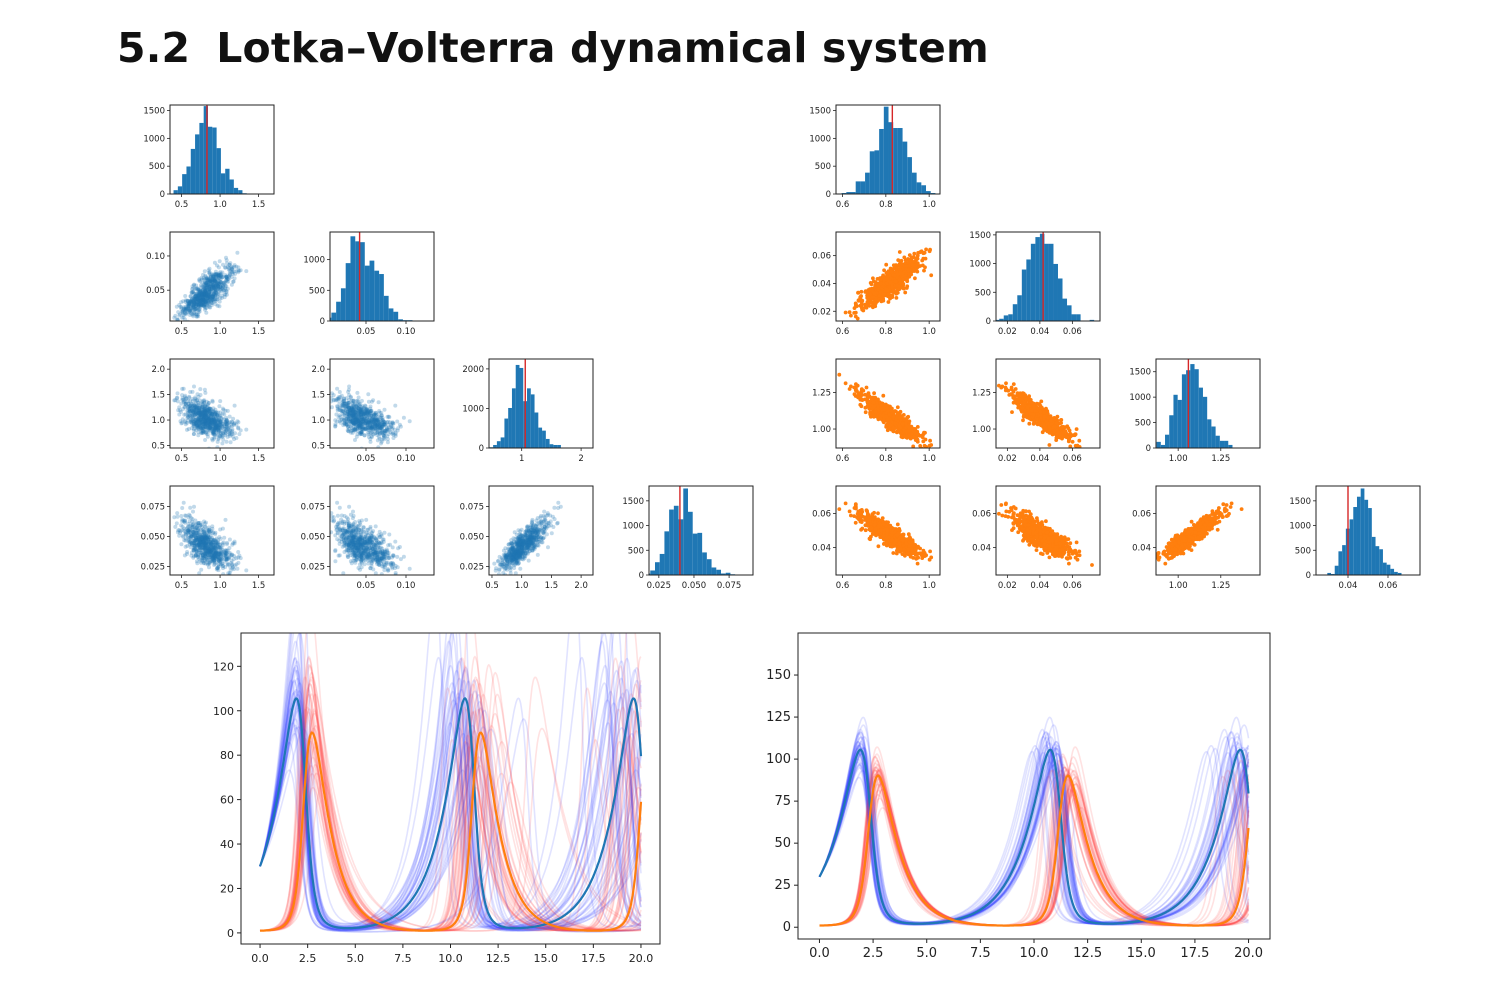 This screenshot has width=1500, height=1000. What do you see at coordinates (155, 257) in the screenshot?
I see `y-tick-label: 0.10` at bounding box center [155, 257].